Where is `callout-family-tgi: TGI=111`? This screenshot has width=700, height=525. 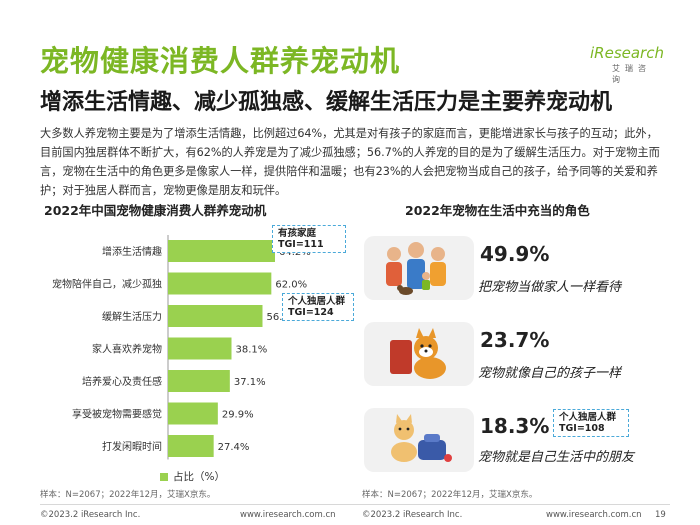
callout-family-tgi: TGI=111 is located at coordinates (301, 244).